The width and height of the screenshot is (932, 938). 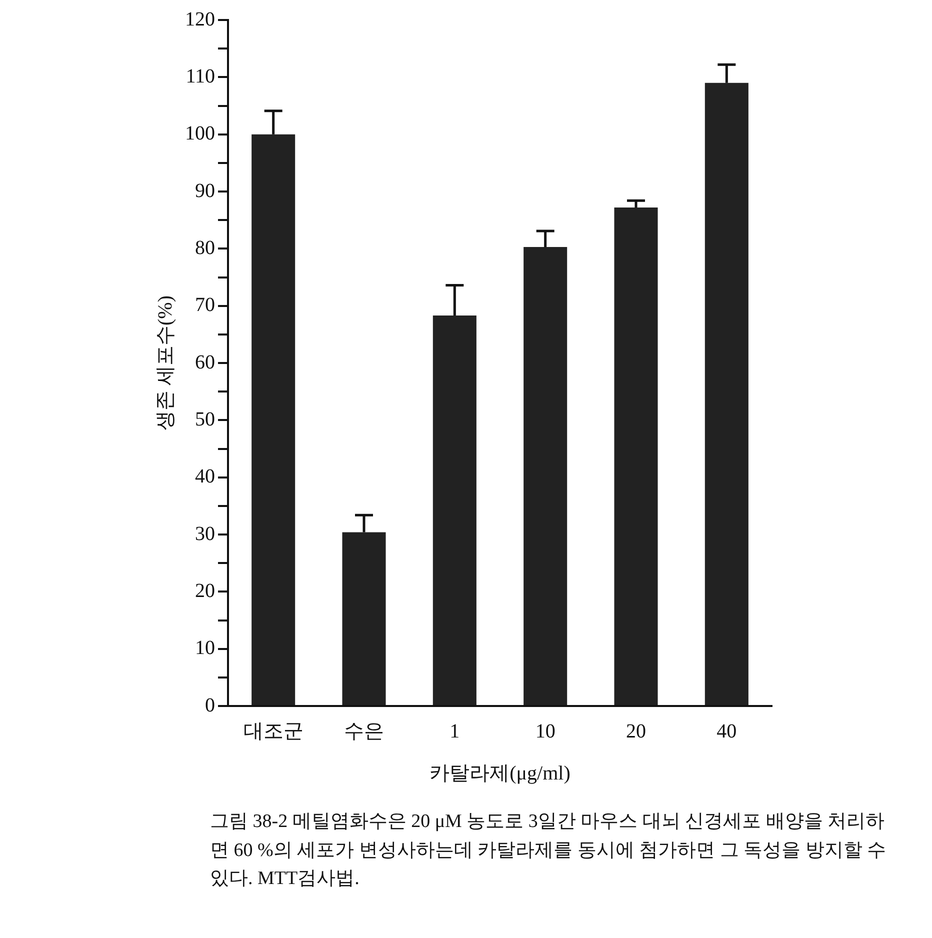 What do you see at coordinates (205, 477) in the screenshot?
I see `y-tick-label: 40` at bounding box center [205, 477].